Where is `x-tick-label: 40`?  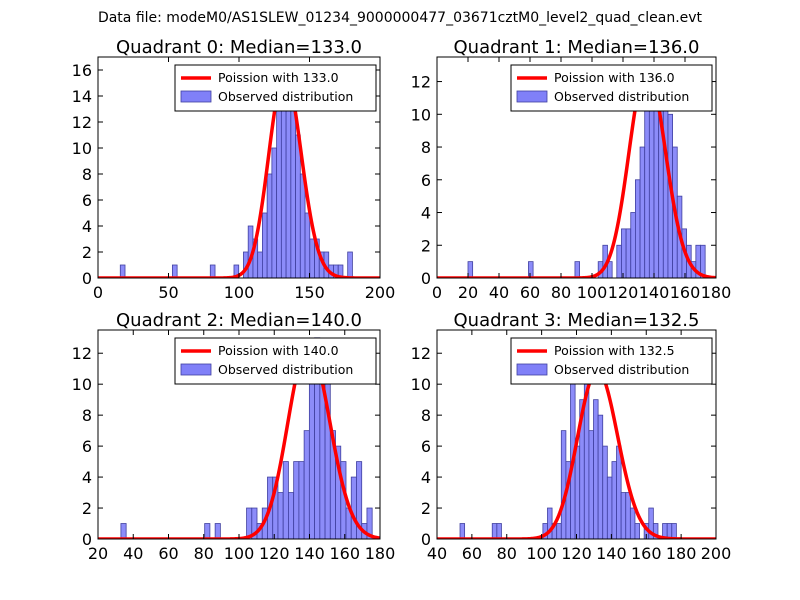 x-tick-label: 40 is located at coordinates (499, 292).